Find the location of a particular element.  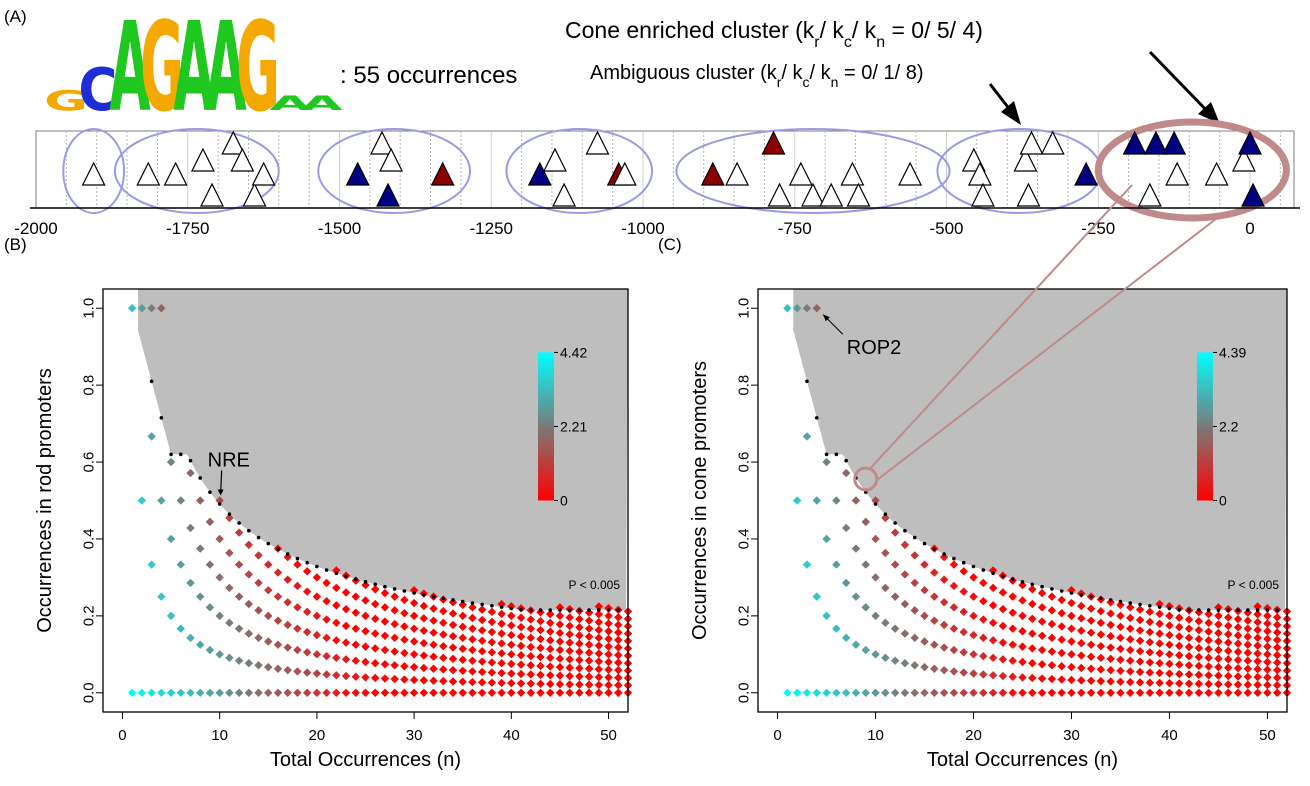

track-tick-label: -1500 is located at coordinates (339, 228).